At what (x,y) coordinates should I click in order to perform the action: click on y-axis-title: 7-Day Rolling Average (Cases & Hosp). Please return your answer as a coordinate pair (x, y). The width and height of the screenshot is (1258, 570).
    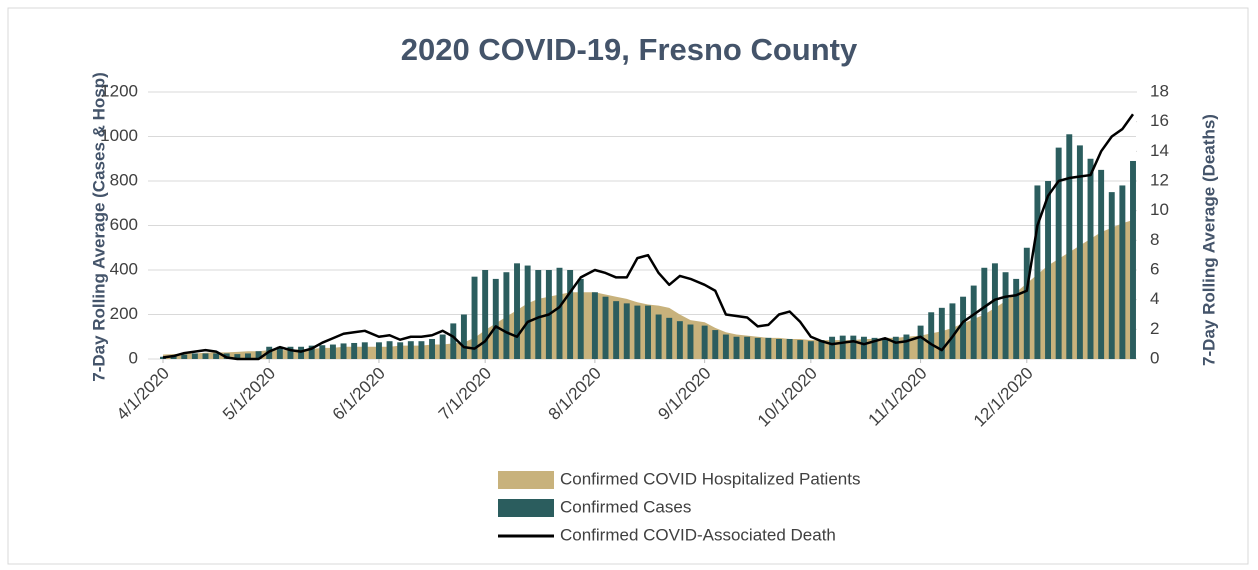
    Looking at the image, I should click on (98, 227).